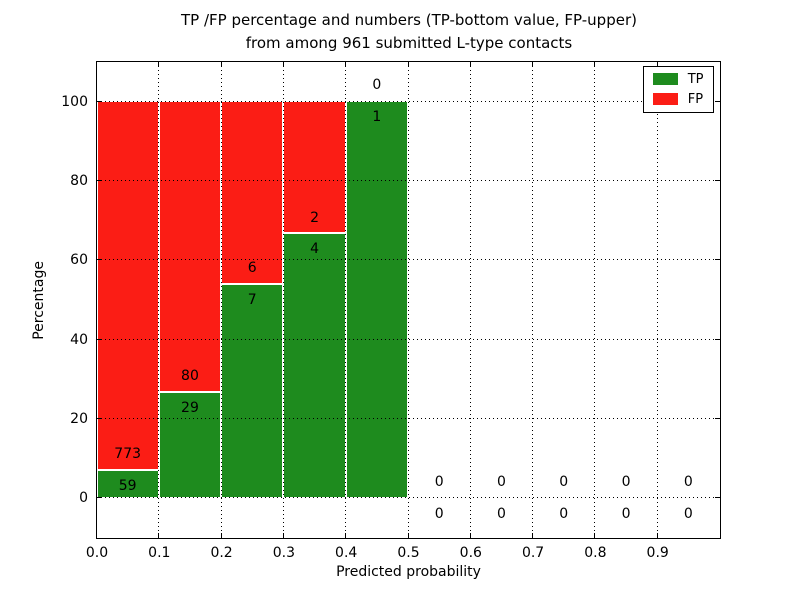 The width and height of the screenshot is (800, 600). Describe the element at coordinates (408, 553) in the screenshot. I see `x-tick-label: 0.5` at that location.